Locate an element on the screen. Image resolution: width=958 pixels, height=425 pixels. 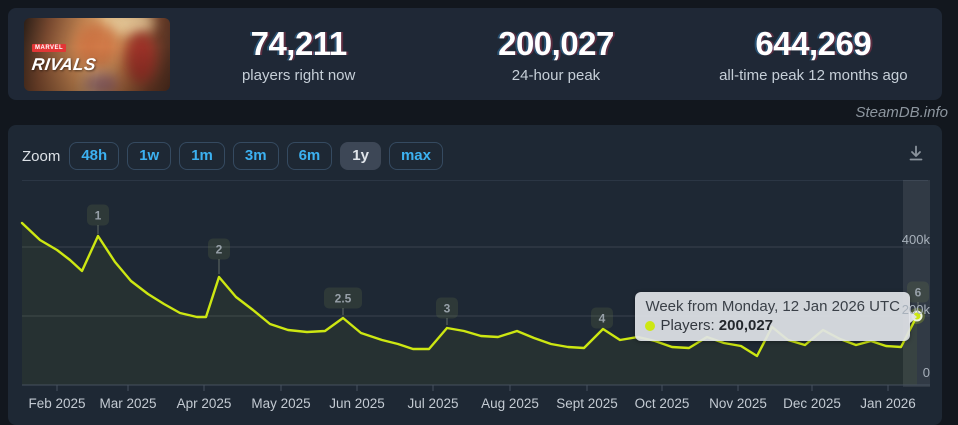
season-marker-label: 6 is located at coordinates (918, 293).